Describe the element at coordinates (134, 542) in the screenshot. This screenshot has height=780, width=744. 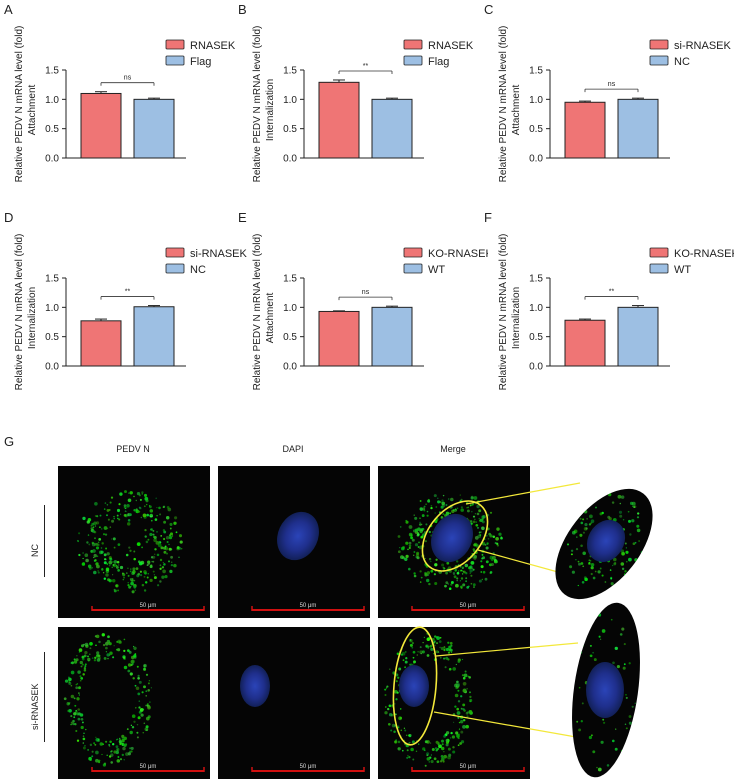
I see `image-pedv-n-nc` at that location.